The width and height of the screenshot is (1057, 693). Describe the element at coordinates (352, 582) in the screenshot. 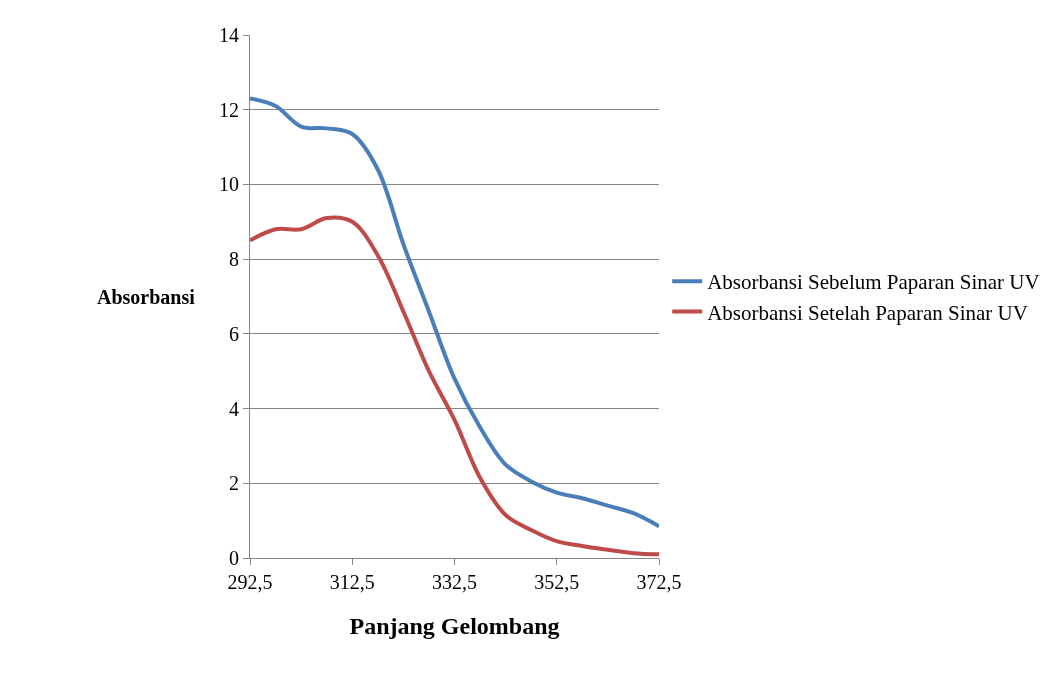

I see `x-tick-label: 312,5` at that location.